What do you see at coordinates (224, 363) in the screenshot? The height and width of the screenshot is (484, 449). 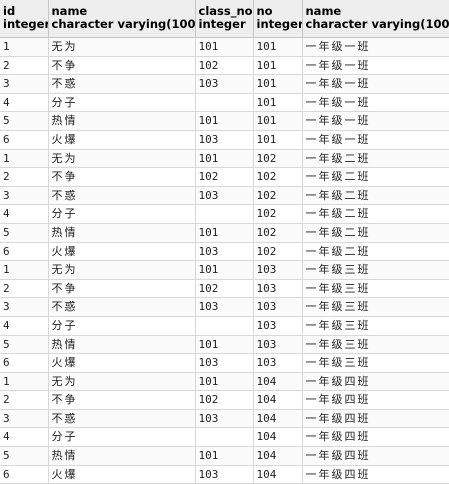 I see `table-row: 6 火爆 103 103 一年级三班` at bounding box center [224, 363].